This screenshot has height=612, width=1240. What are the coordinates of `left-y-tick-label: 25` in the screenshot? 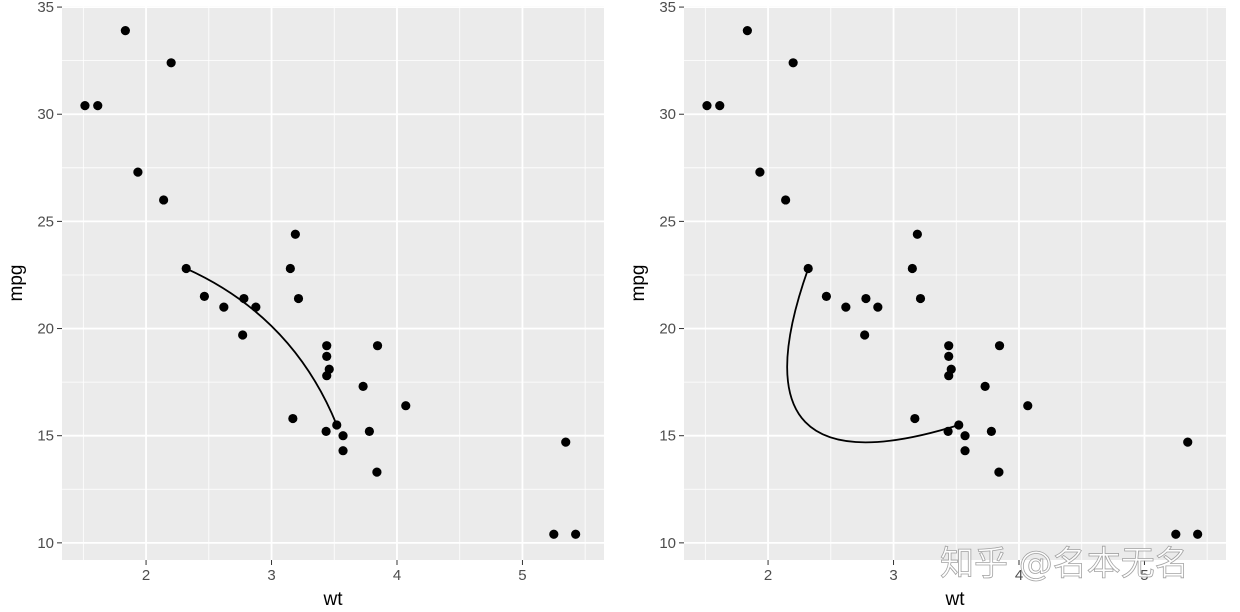 It's located at (45, 221).